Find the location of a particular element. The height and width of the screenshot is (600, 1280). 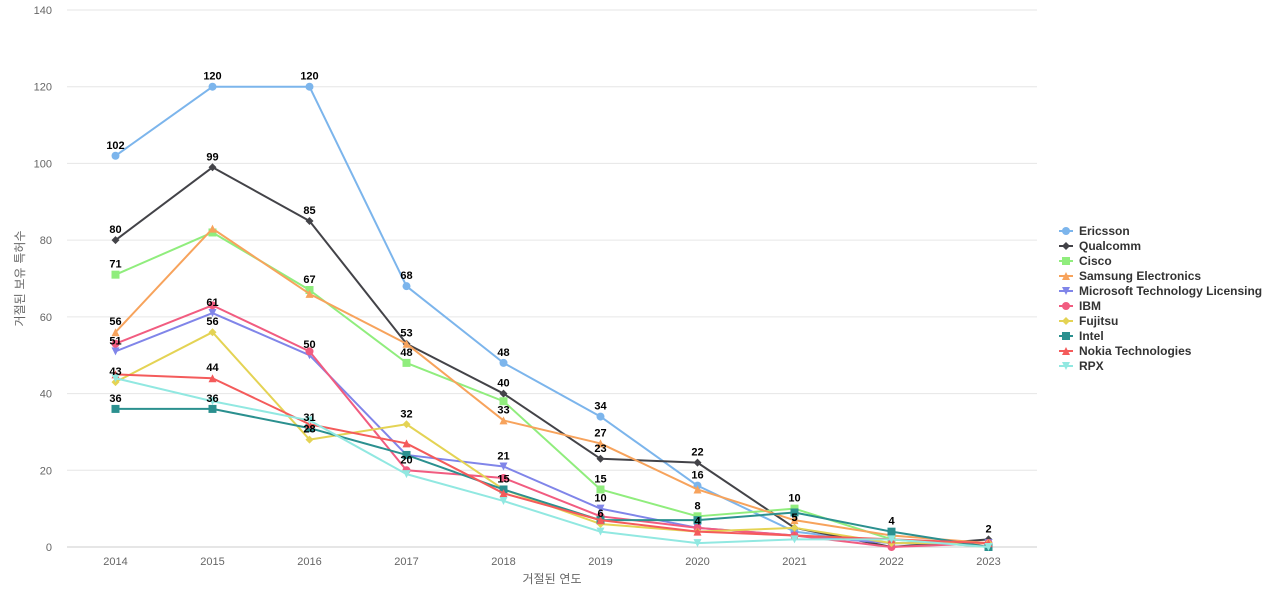

data-label: 85 is located at coordinates (309, 211).